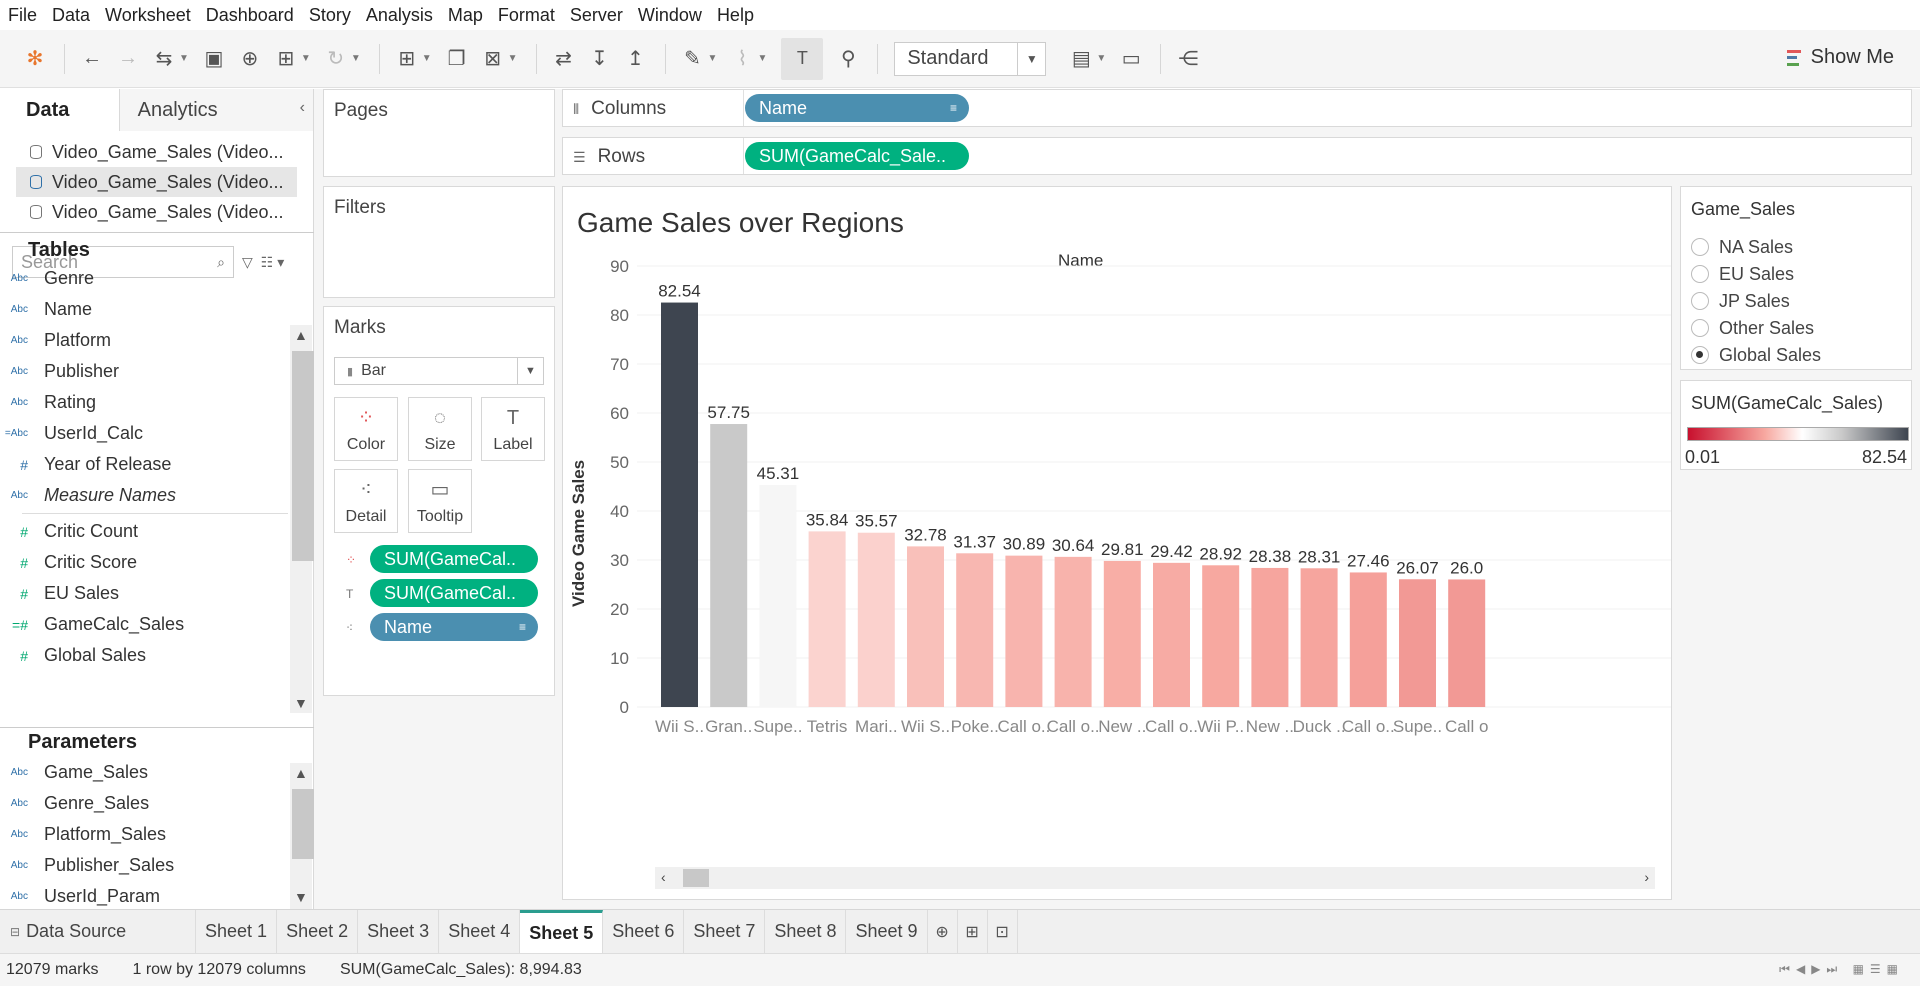 The image size is (1920, 986). Describe the element at coordinates (302, 107) in the screenshot. I see `collapse-pane-icon: ‹` at that location.